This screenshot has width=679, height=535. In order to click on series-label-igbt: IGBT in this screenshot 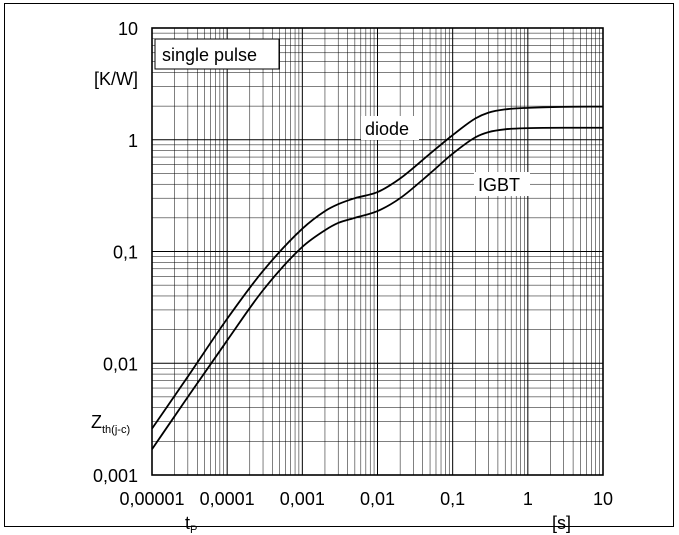, I will do `click(499, 185)`.